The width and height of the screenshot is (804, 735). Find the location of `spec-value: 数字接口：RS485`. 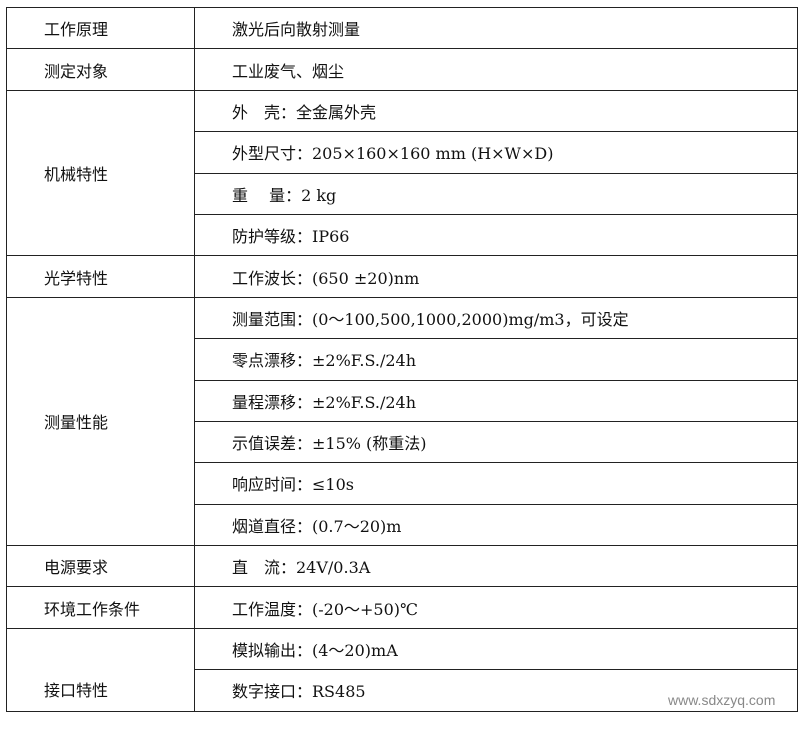

spec-value: 数字接口：RS485 is located at coordinates (496, 690).